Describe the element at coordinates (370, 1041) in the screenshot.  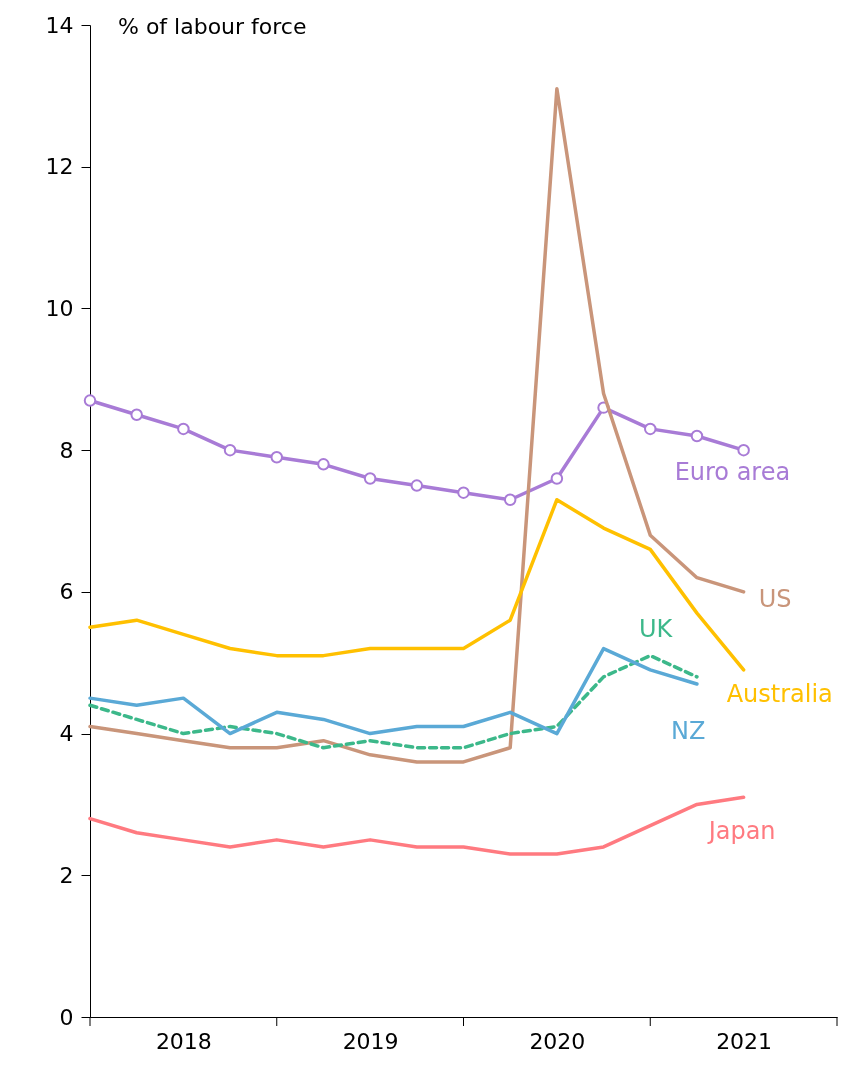
I see `x-tick-label: 2019` at that location.